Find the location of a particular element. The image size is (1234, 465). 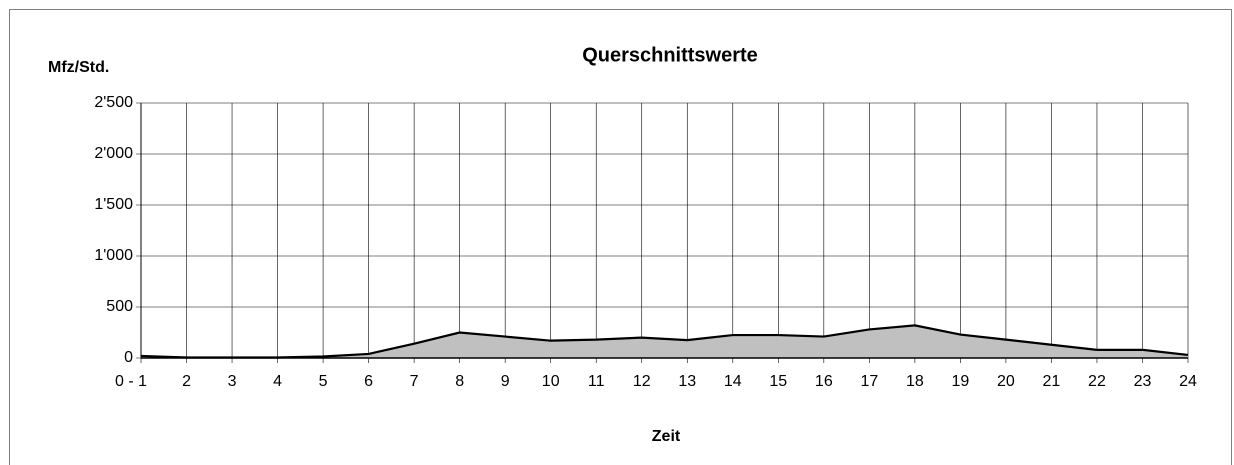

x-tick-label: 0 - 1 is located at coordinates (131, 381).